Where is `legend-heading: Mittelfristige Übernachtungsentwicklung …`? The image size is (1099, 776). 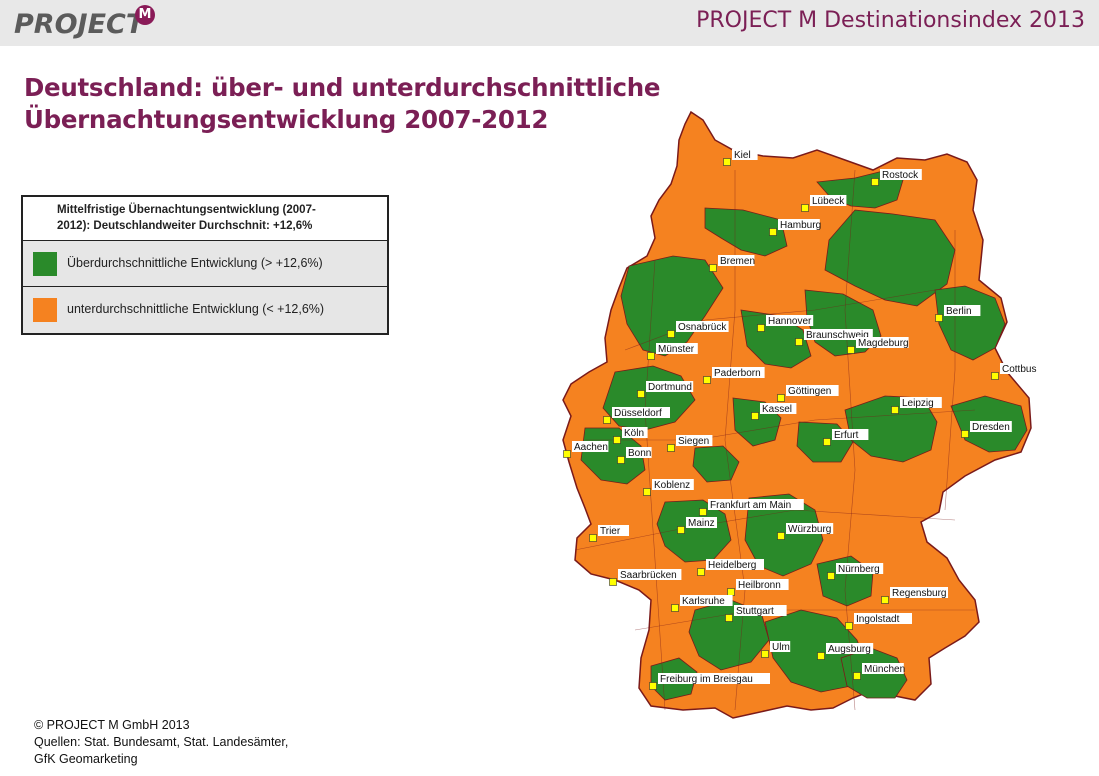 legend-heading: Mittelfristige Übernachtungsentwicklung … is located at coordinates (205, 219).